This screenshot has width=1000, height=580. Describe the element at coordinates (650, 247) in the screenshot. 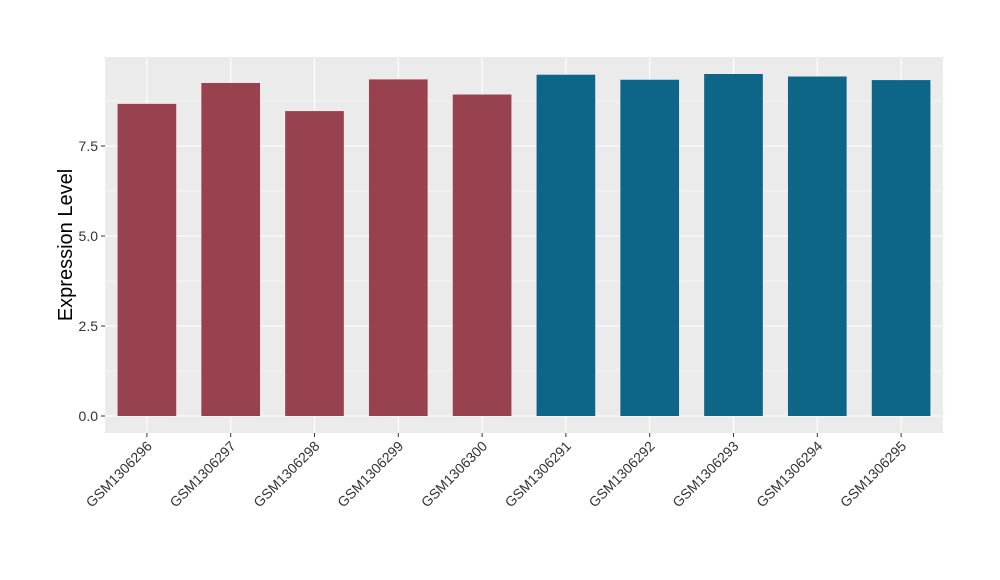

I see `bar-GSM1306292` at that location.